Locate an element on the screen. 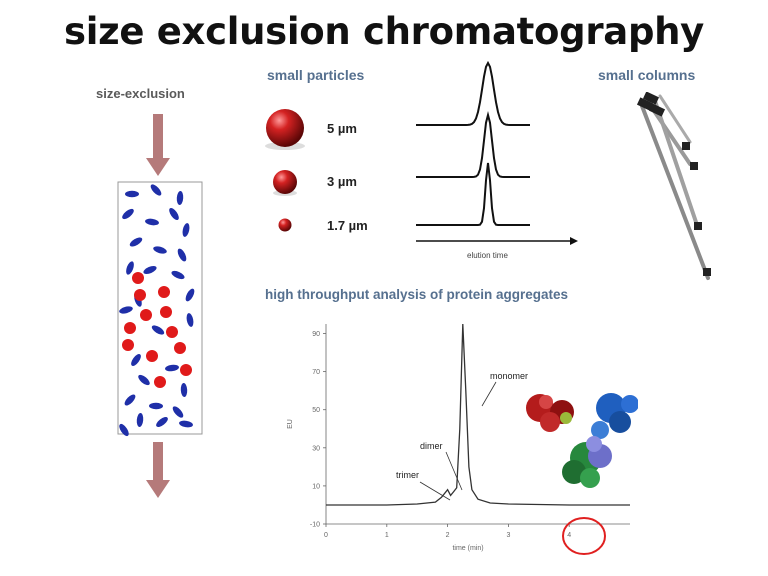  x-tick-label: 4 is located at coordinates (569, 535).